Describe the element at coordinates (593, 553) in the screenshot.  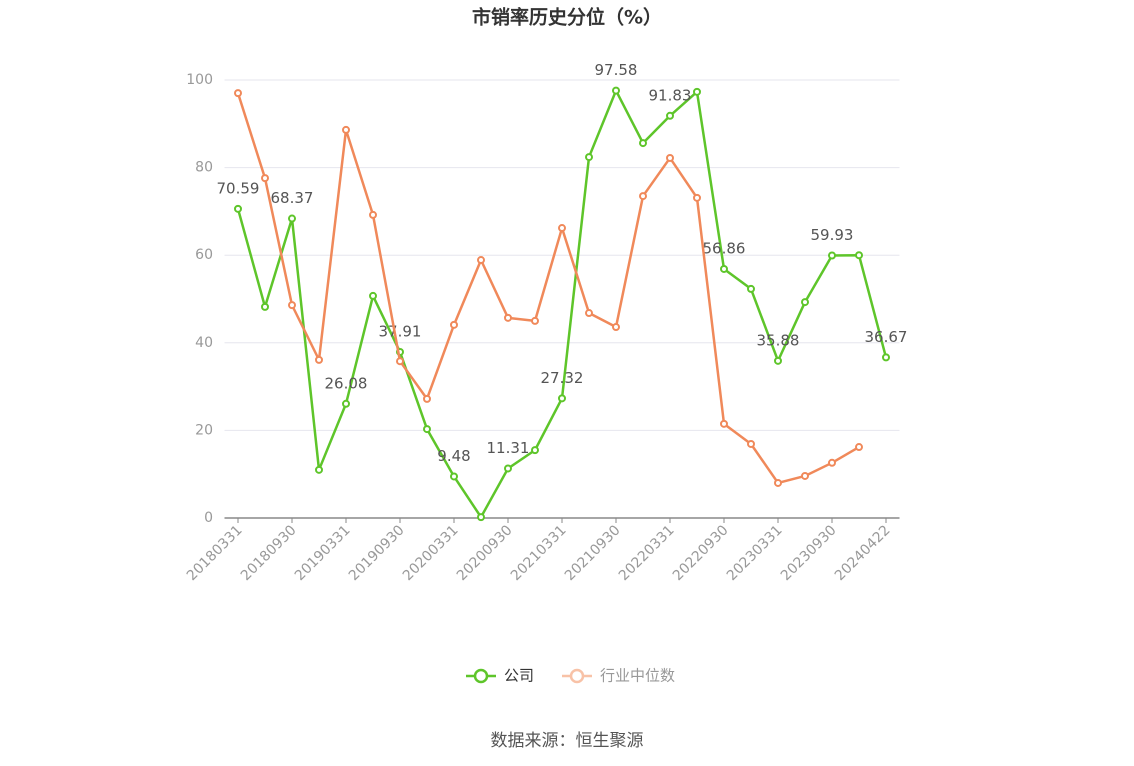
I see `x-tick-label: 20210930` at that location.